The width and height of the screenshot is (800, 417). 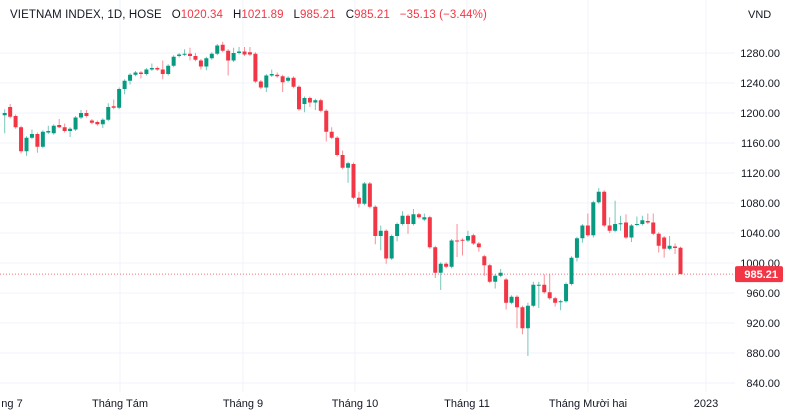 What do you see at coordinates (176, 15) in the screenshot?
I see `open-label: O` at bounding box center [176, 15].